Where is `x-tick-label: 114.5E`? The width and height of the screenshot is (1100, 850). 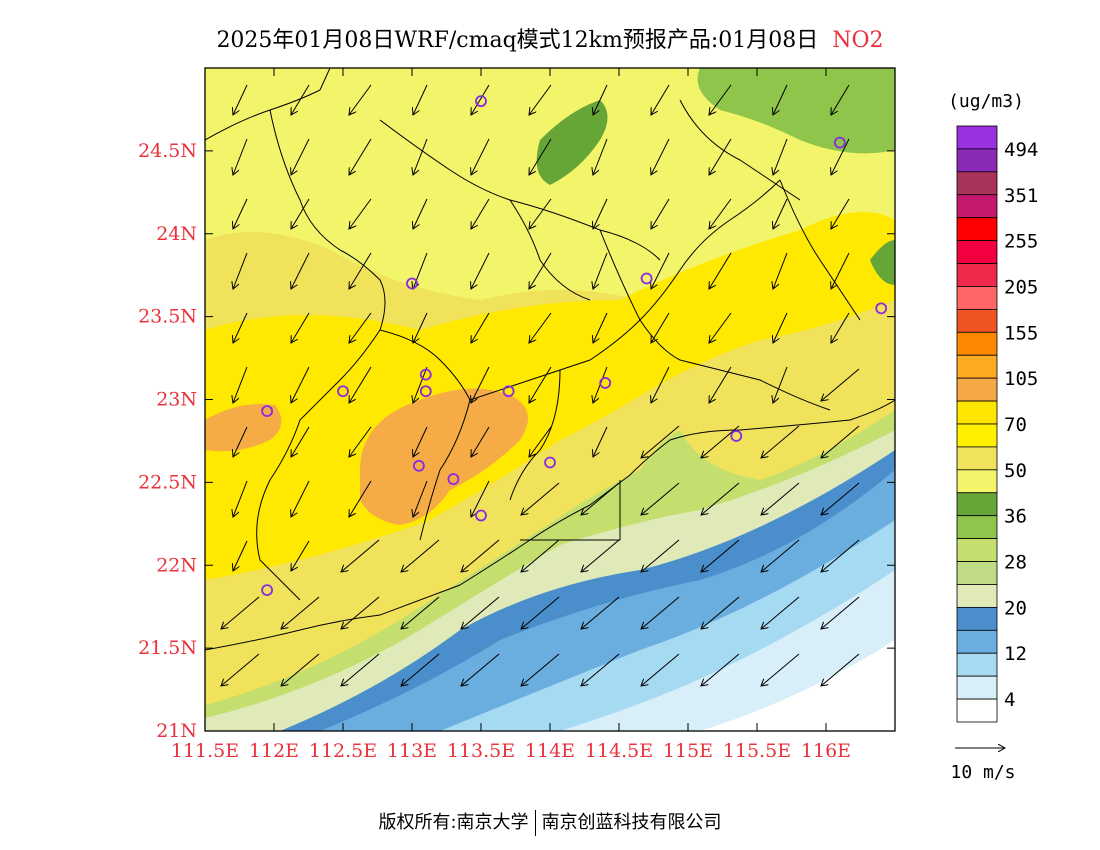
x-tick-label: 114.5E is located at coordinates (619, 751).